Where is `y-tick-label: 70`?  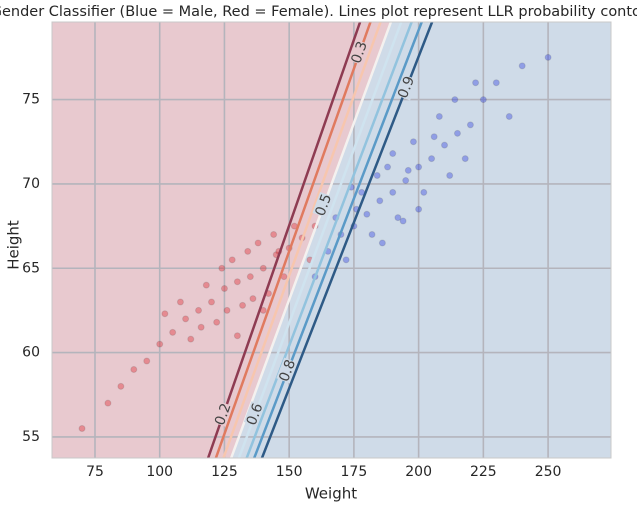
y-tick-label: 70 is located at coordinates (31, 184).